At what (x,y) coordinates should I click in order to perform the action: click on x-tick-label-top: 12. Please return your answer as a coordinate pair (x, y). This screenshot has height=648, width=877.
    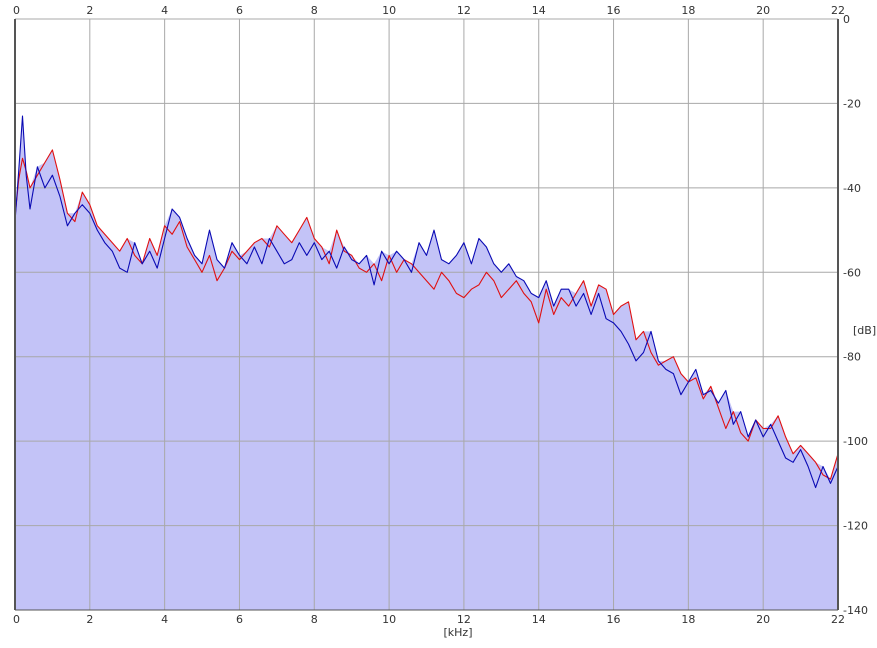
    Looking at the image, I should click on (464, 10).